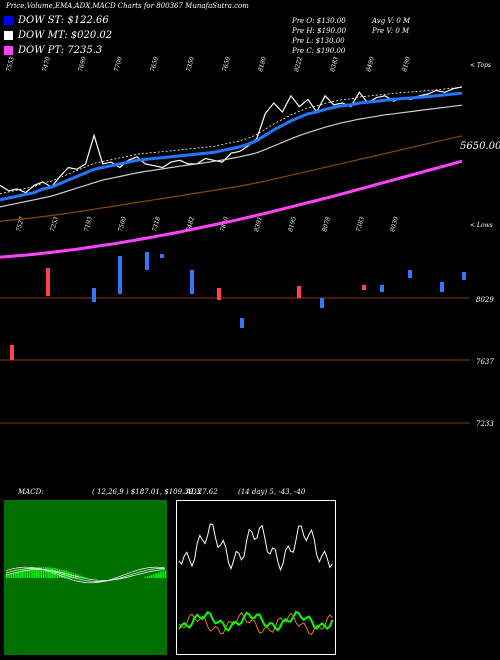 The image size is (500, 660). What do you see at coordinates (480, 146) in the screenshot?
I see `price-label: 5650.00` at bounding box center [480, 146].